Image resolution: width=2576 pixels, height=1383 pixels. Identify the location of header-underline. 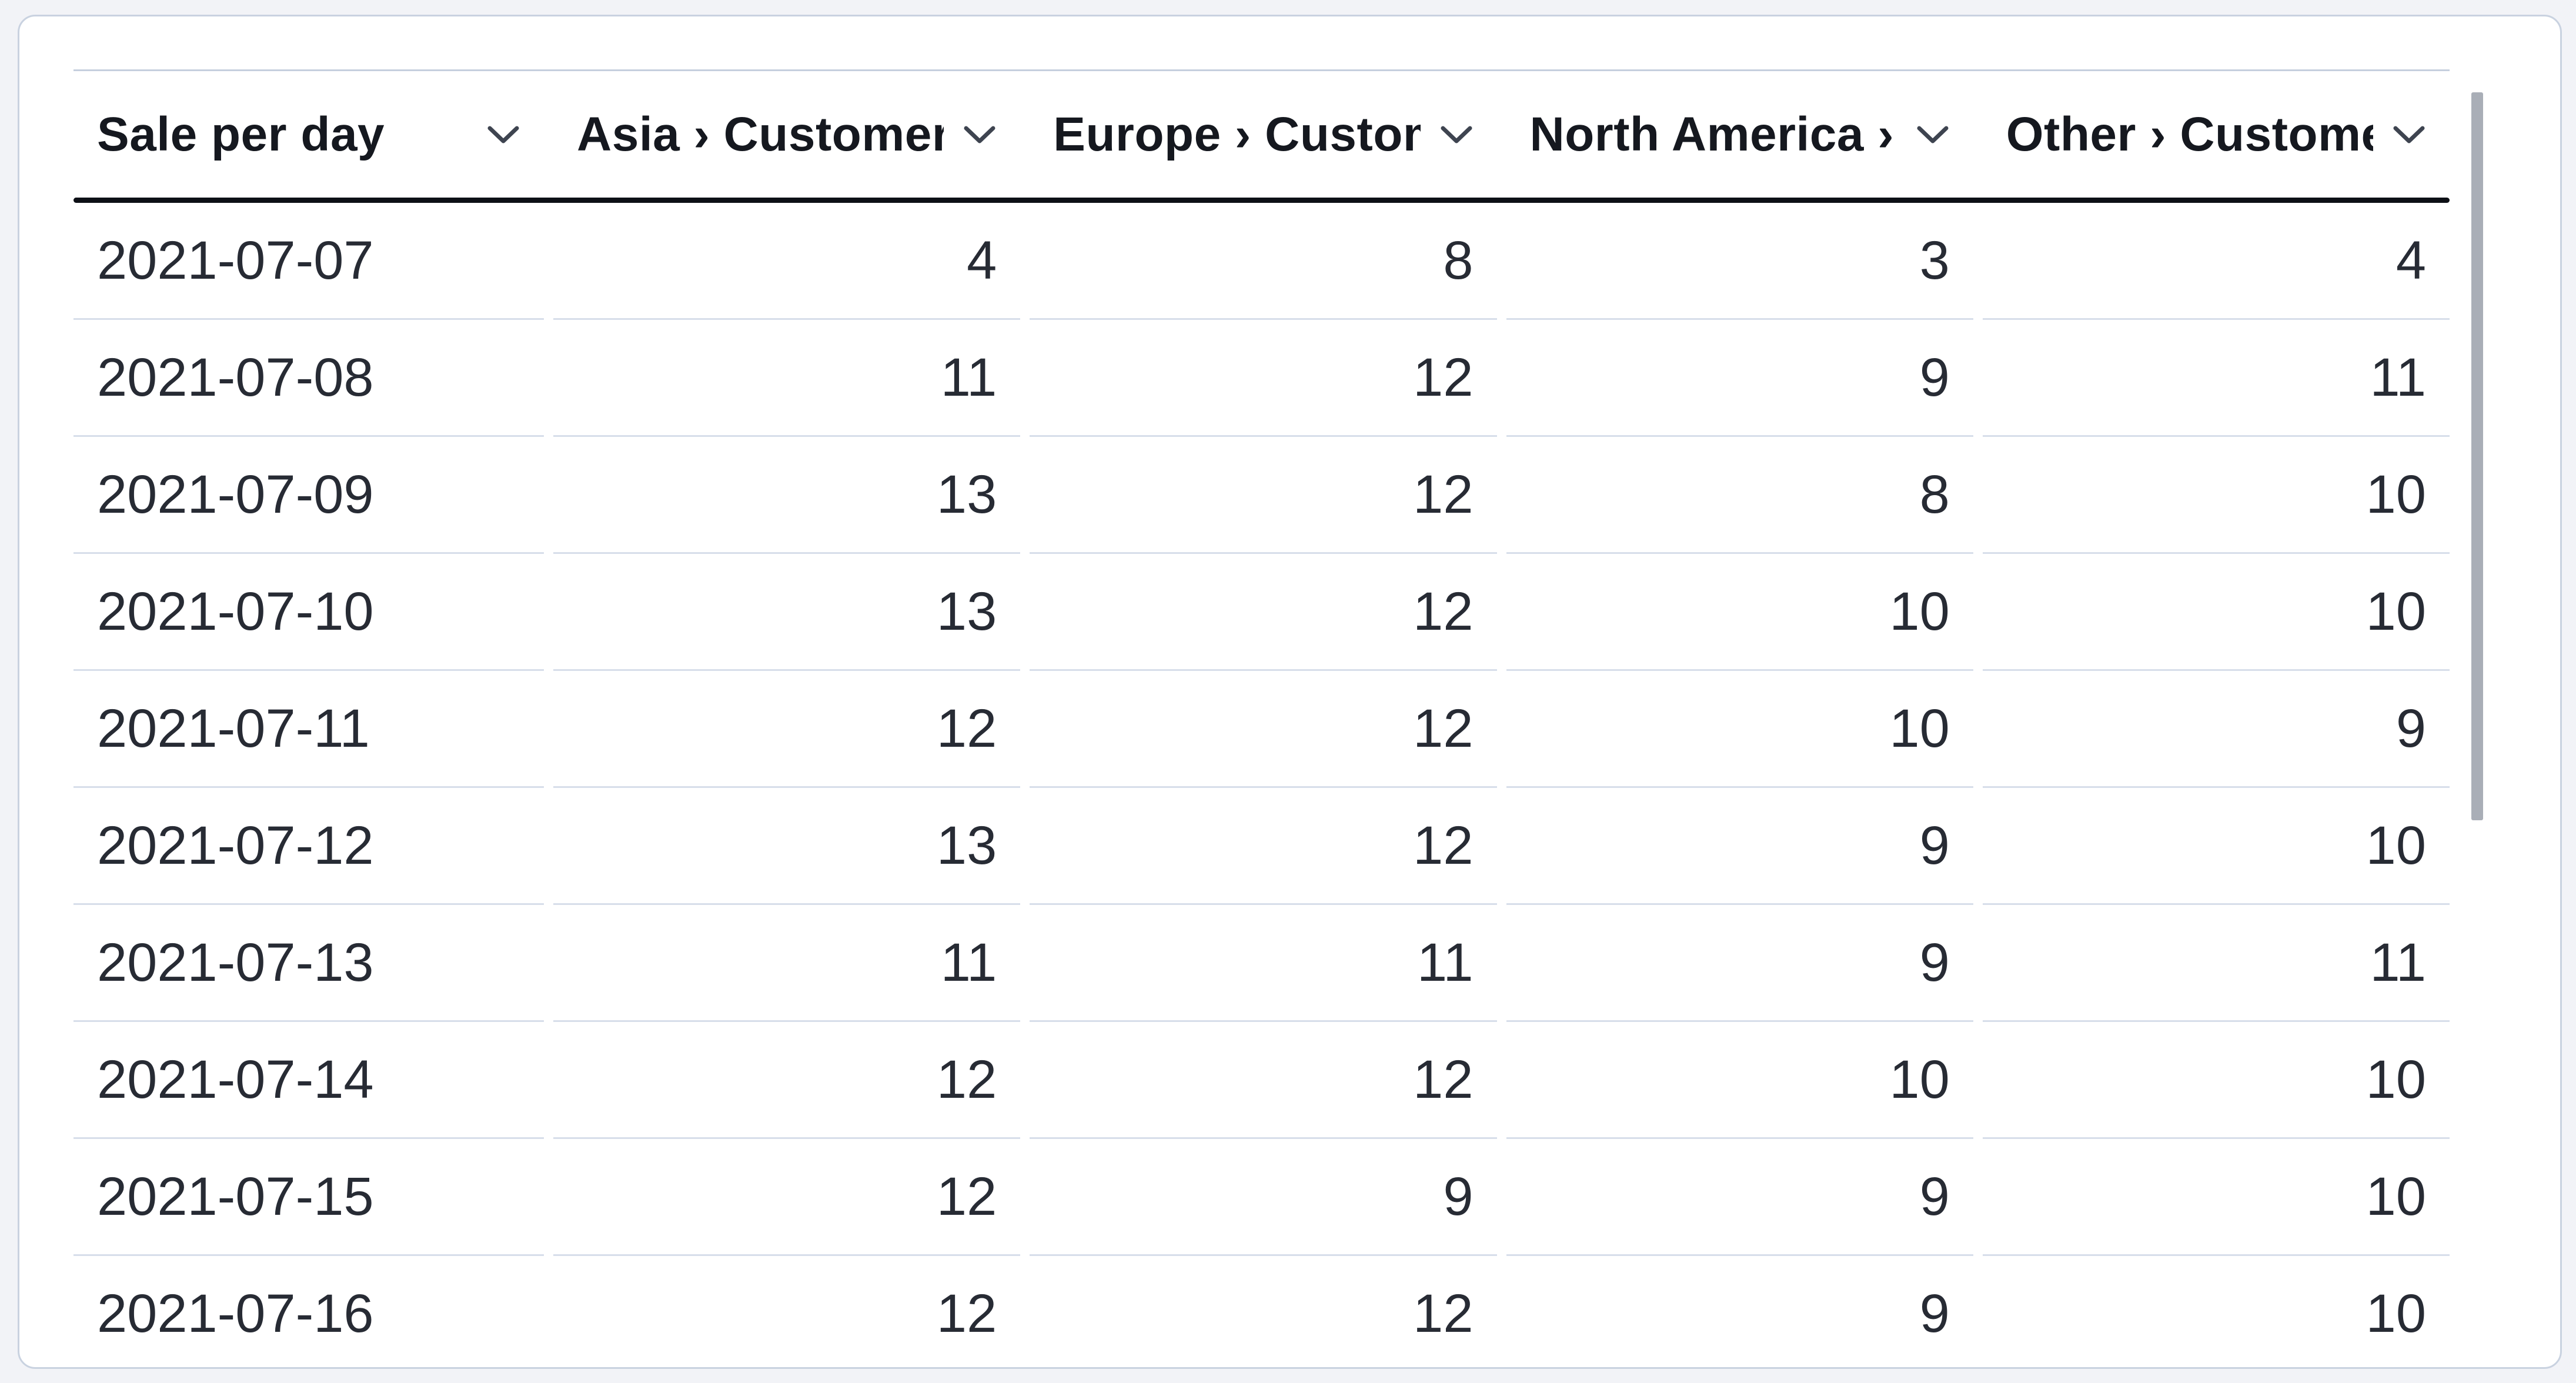
(1261, 200).